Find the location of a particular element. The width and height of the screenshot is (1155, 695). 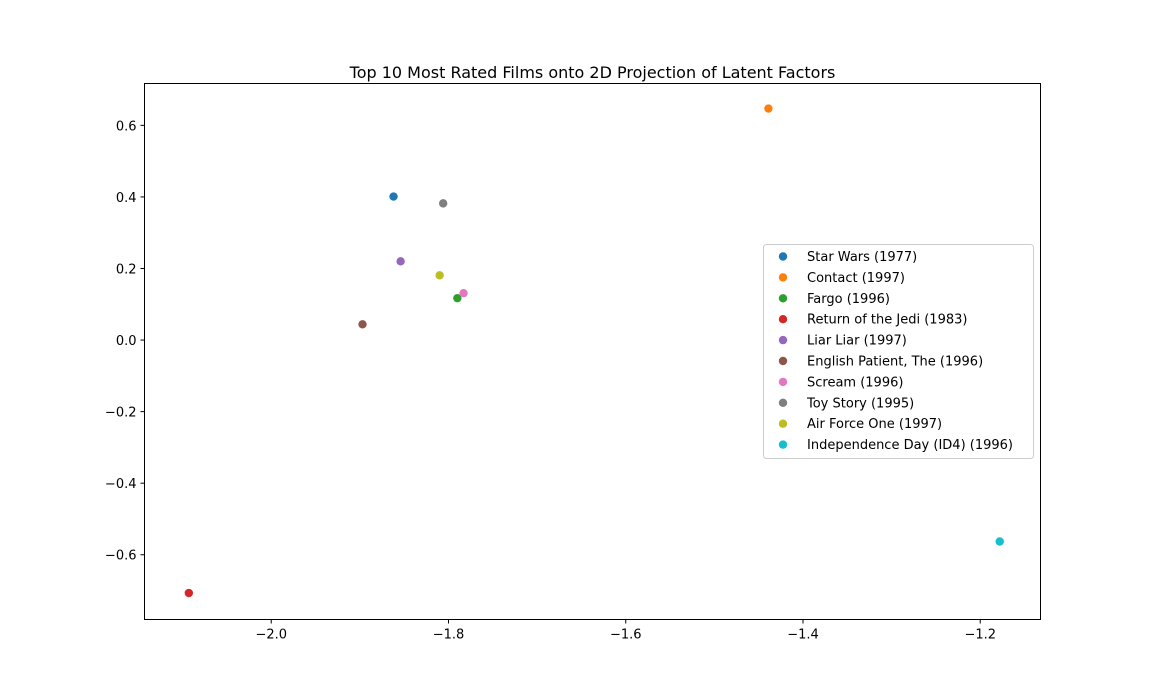

legend-label: Independence Day (ID4) (1996) is located at coordinates (910, 445).